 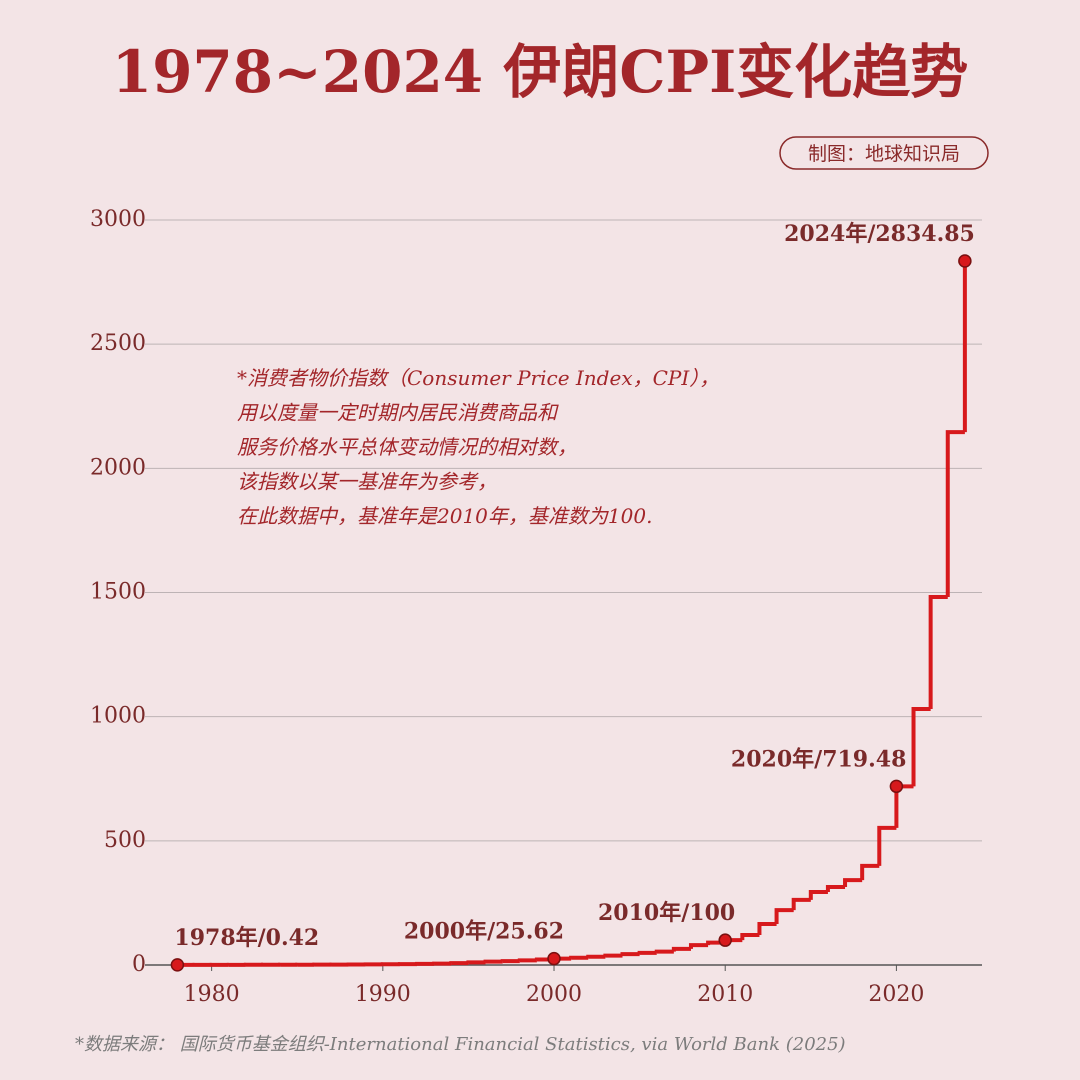 I want to click on credit: 制图：地球知识局, so click(x=884, y=154).